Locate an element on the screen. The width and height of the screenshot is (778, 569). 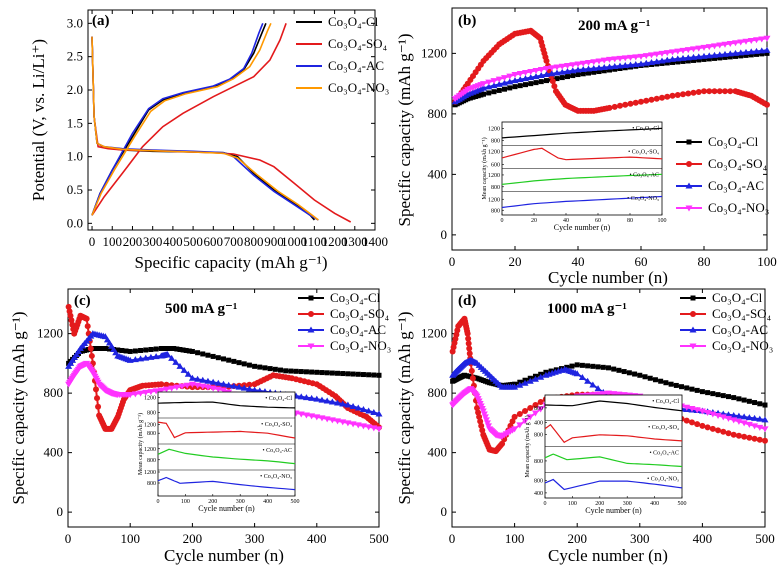
legend-marker-AC-point is located at coordinates (693, 329).